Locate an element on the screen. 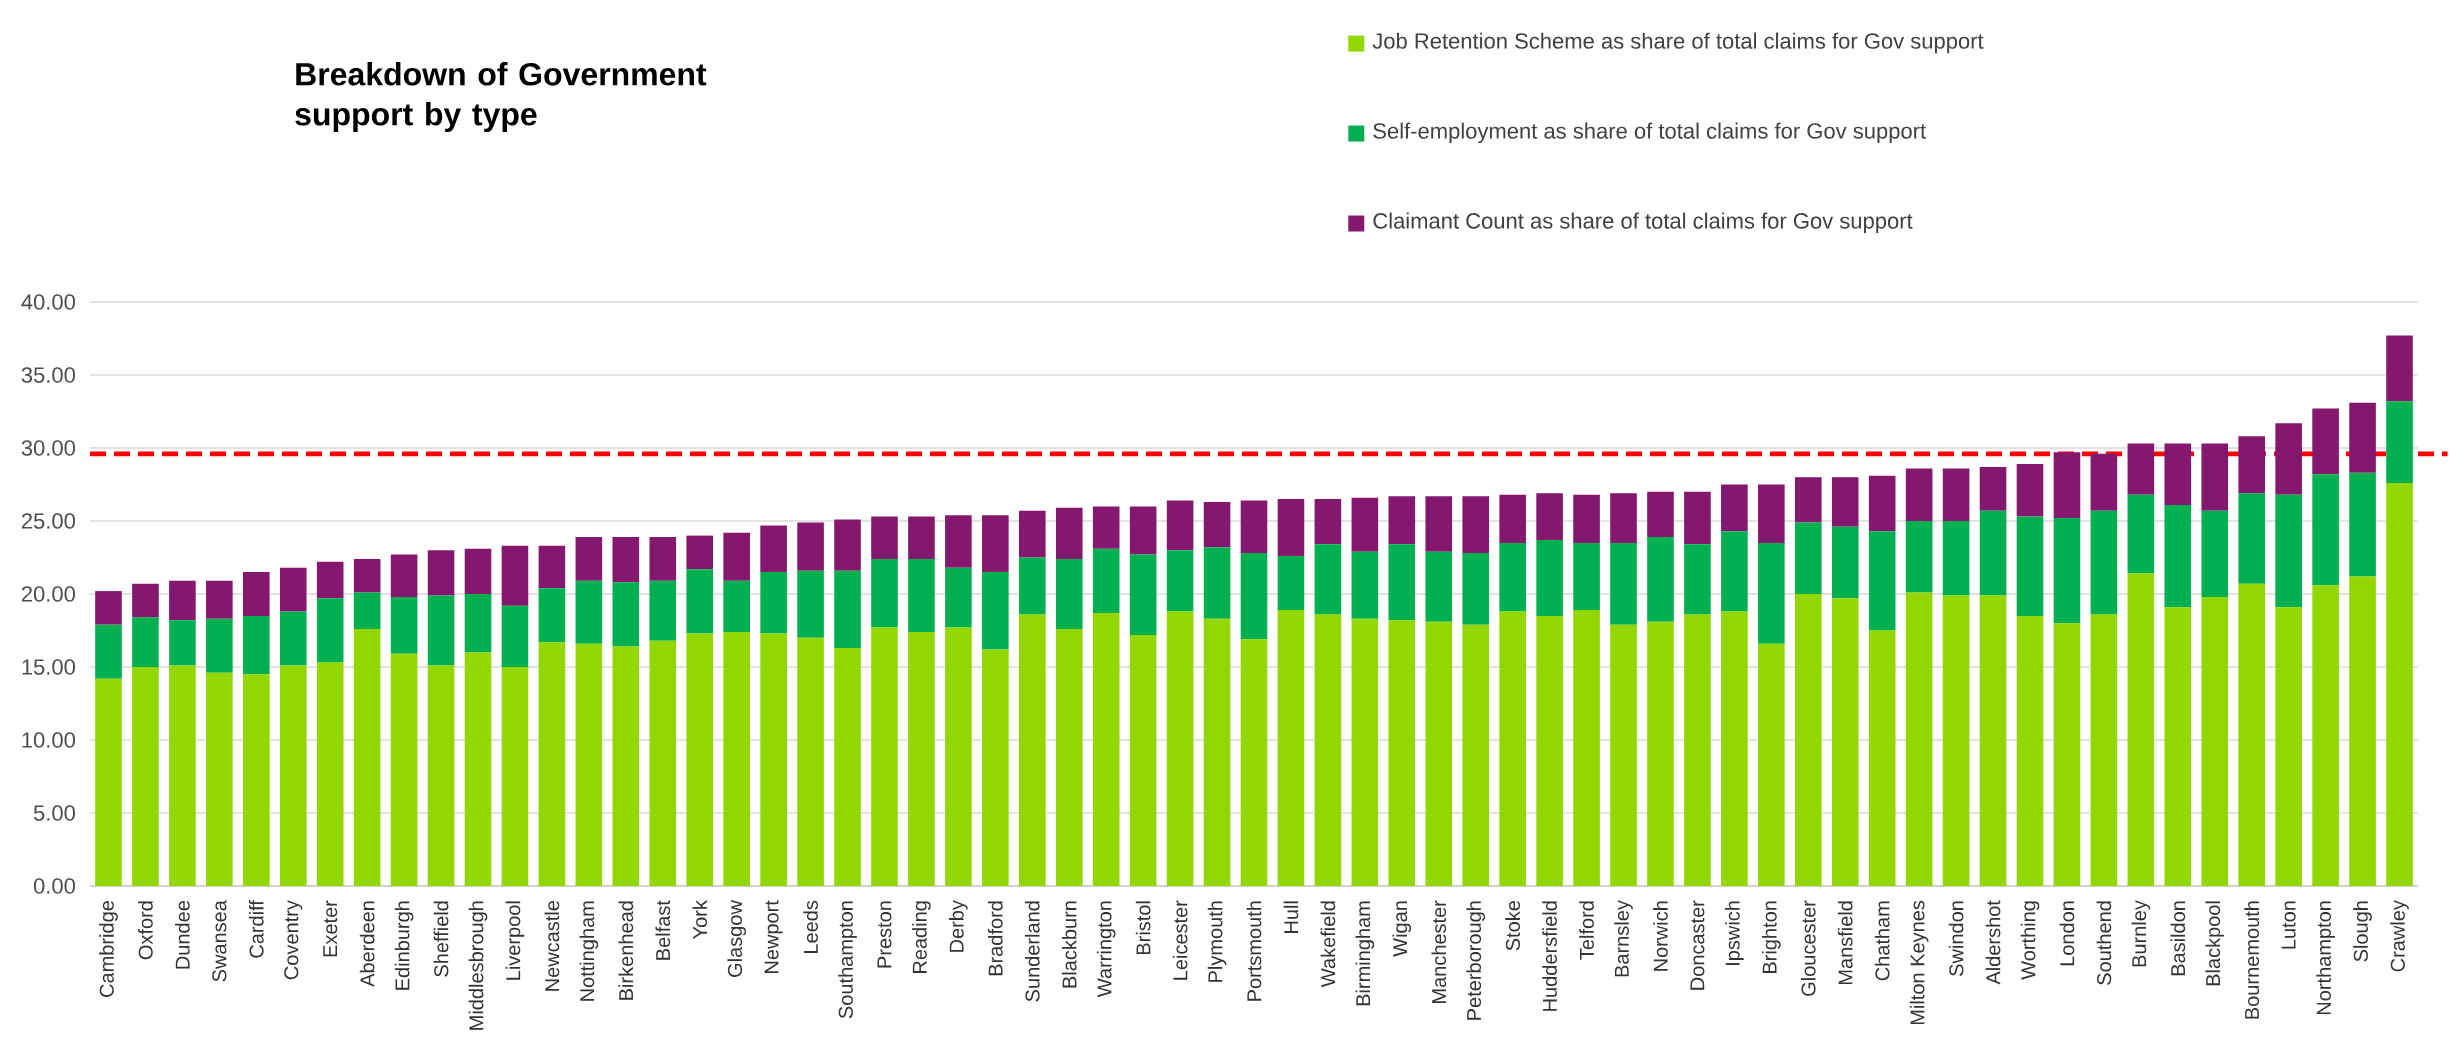 The height and width of the screenshot is (1048, 2451). y-tick-label: 0.00 is located at coordinates (54, 886).